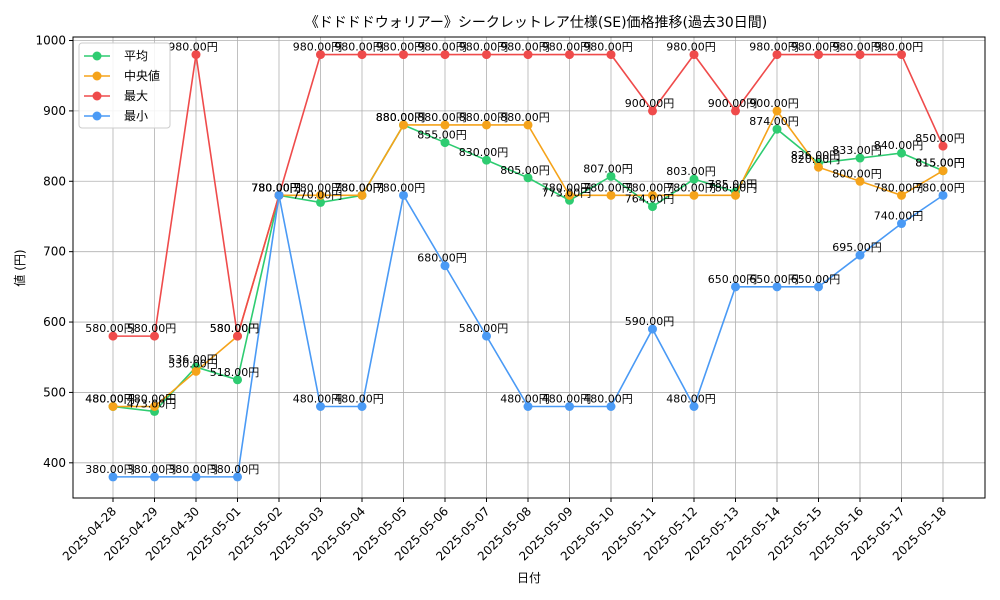  I want to click on data-label: 830.00円, so click(484, 152).